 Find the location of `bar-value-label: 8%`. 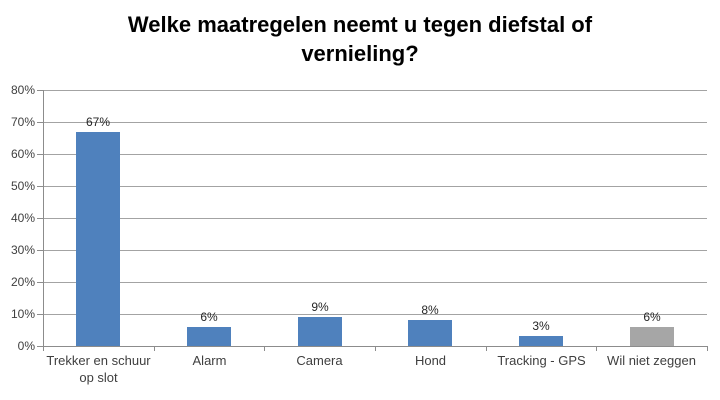

bar-value-label: 8% is located at coordinates (430, 310).